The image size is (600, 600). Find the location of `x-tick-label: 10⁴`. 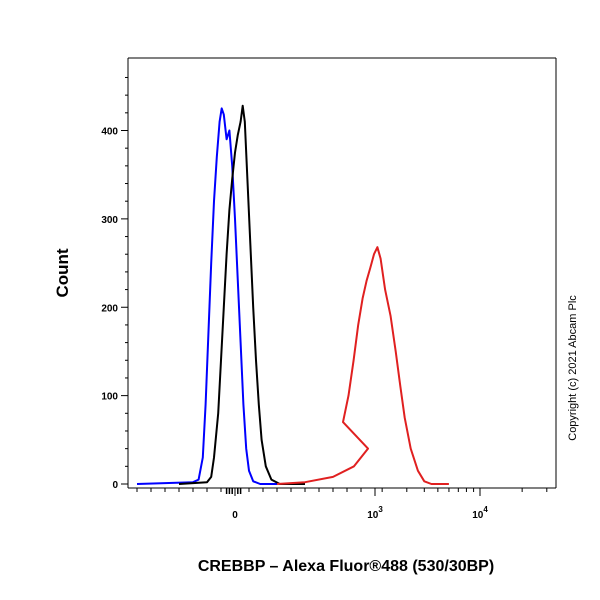

x-tick-label: 10⁴ is located at coordinates (480, 513).